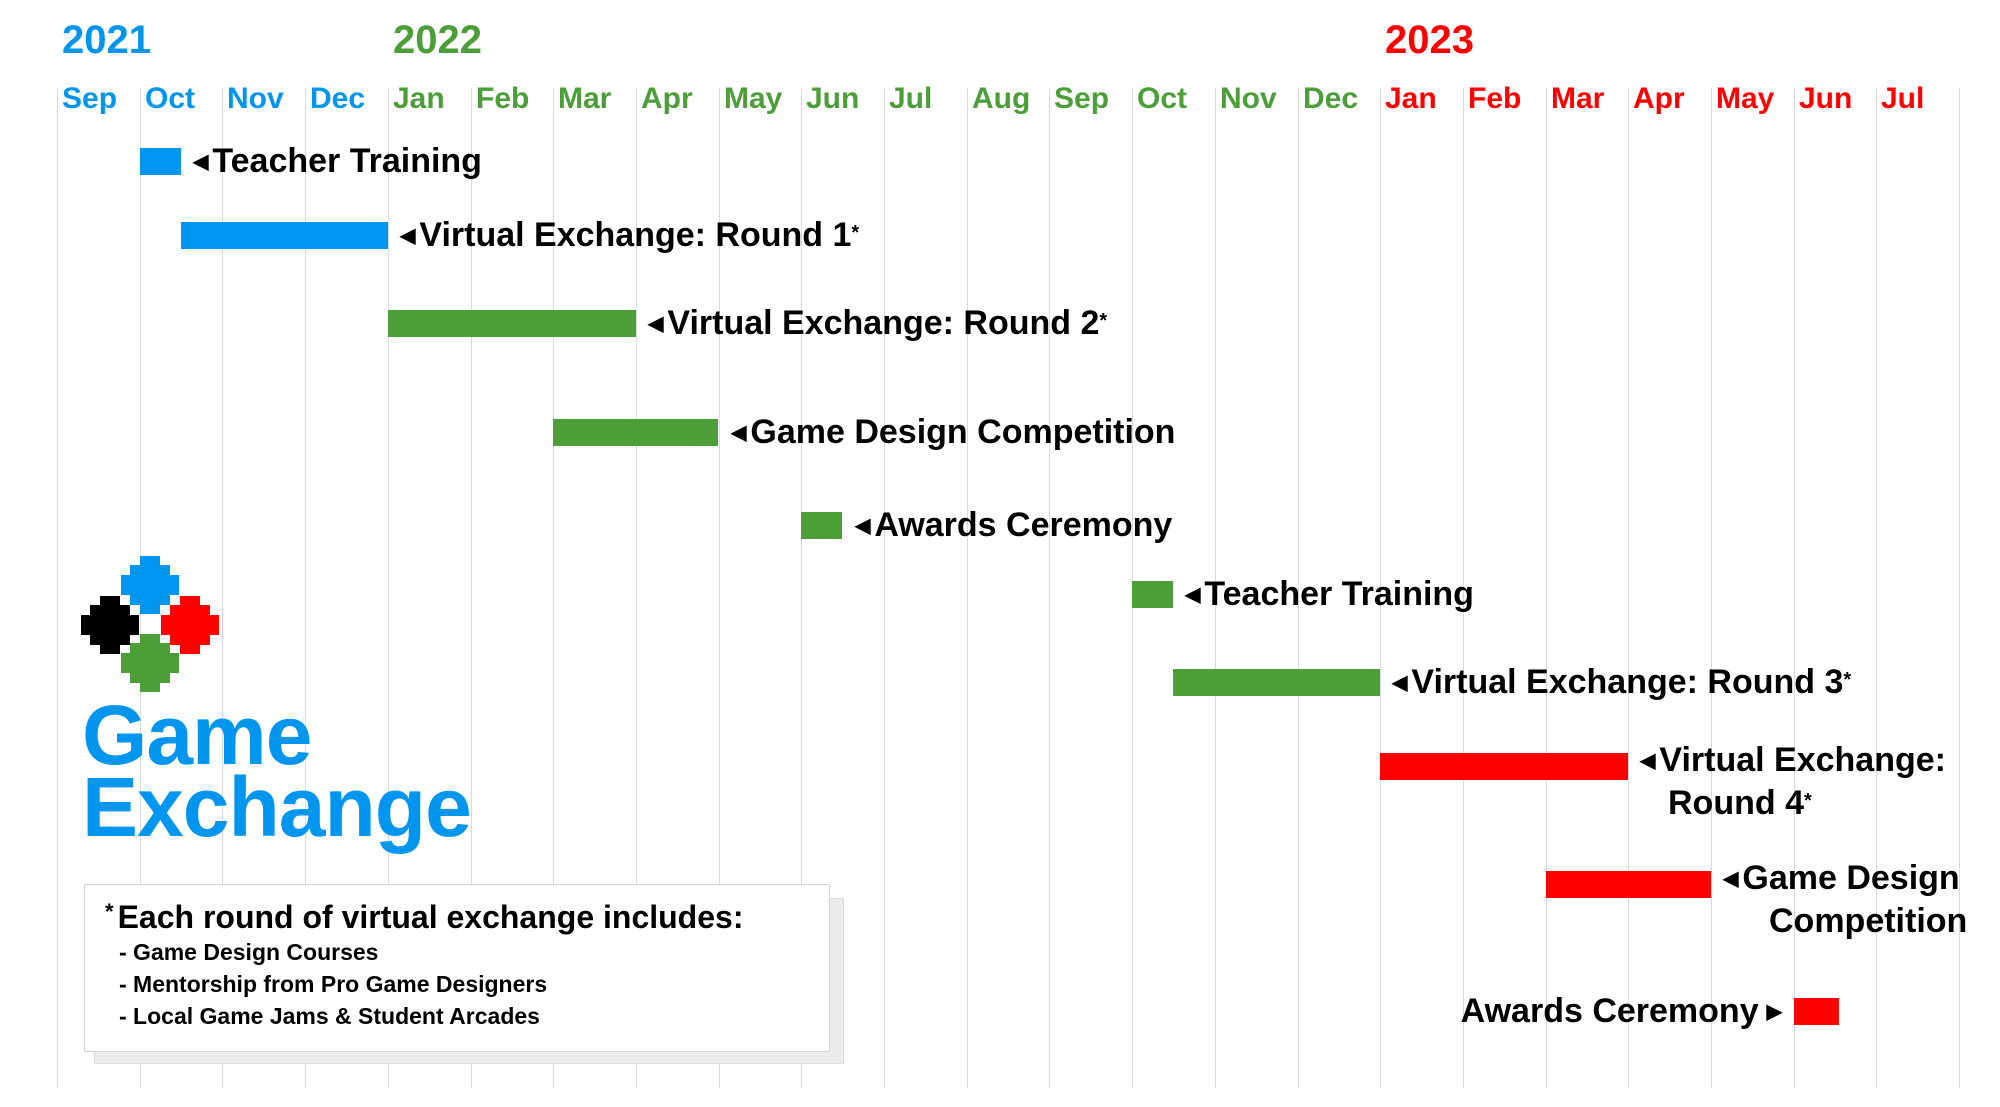  I want to click on brand-name-line1: Game, so click(197, 735).